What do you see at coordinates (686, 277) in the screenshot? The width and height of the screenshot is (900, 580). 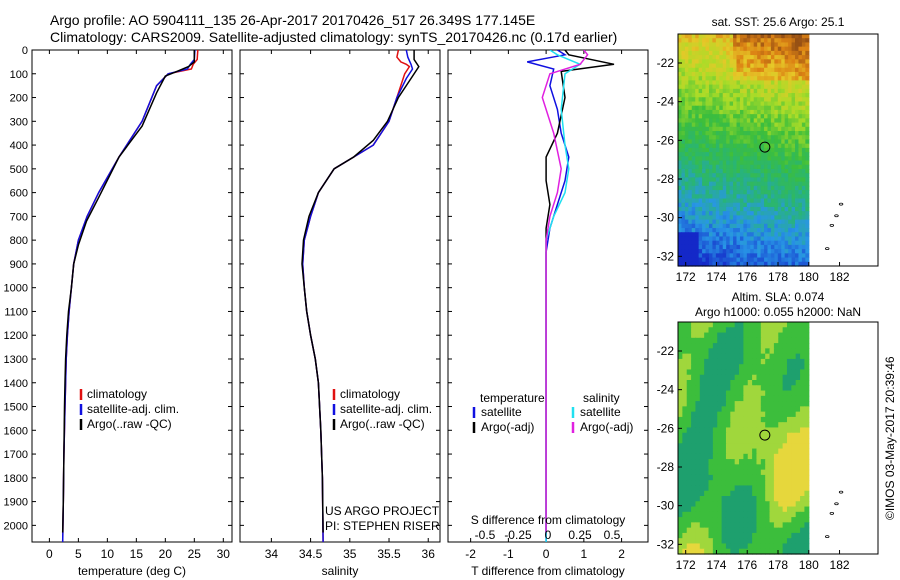 I see `sst-map-xtick-label: 172` at bounding box center [686, 277].